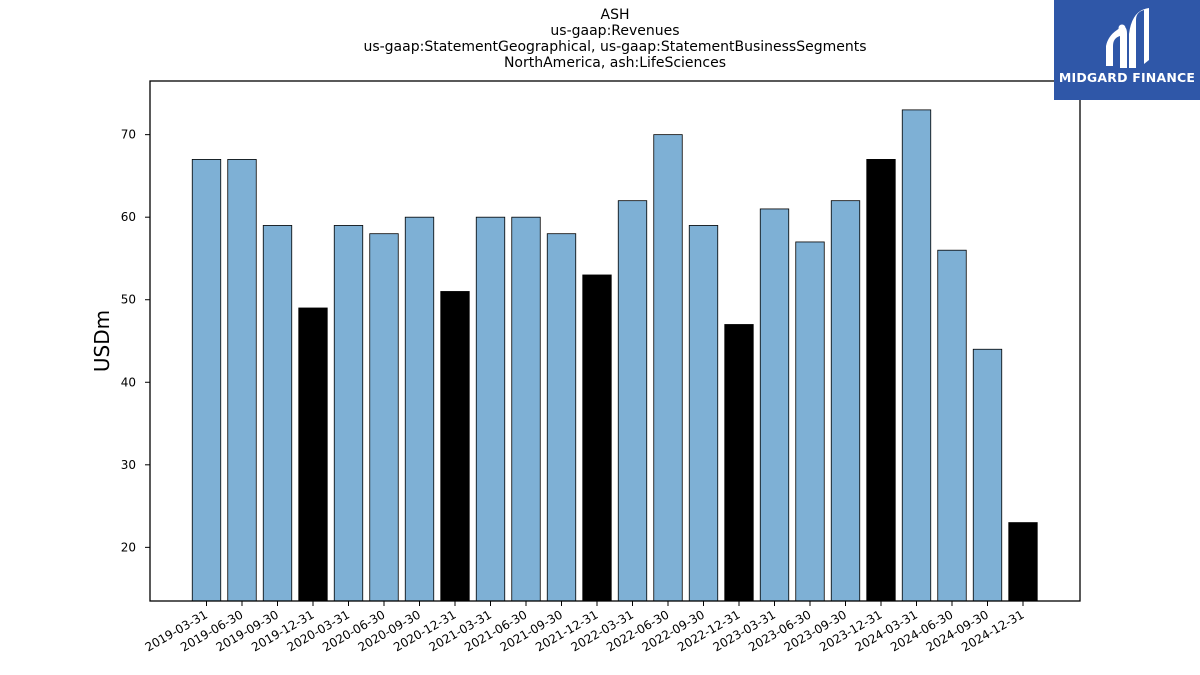 This screenshot has width=1200, height=675. Describe the element at coordinates (128, 465) in the screenshot. I see `y-tick-label: 30` at that location.